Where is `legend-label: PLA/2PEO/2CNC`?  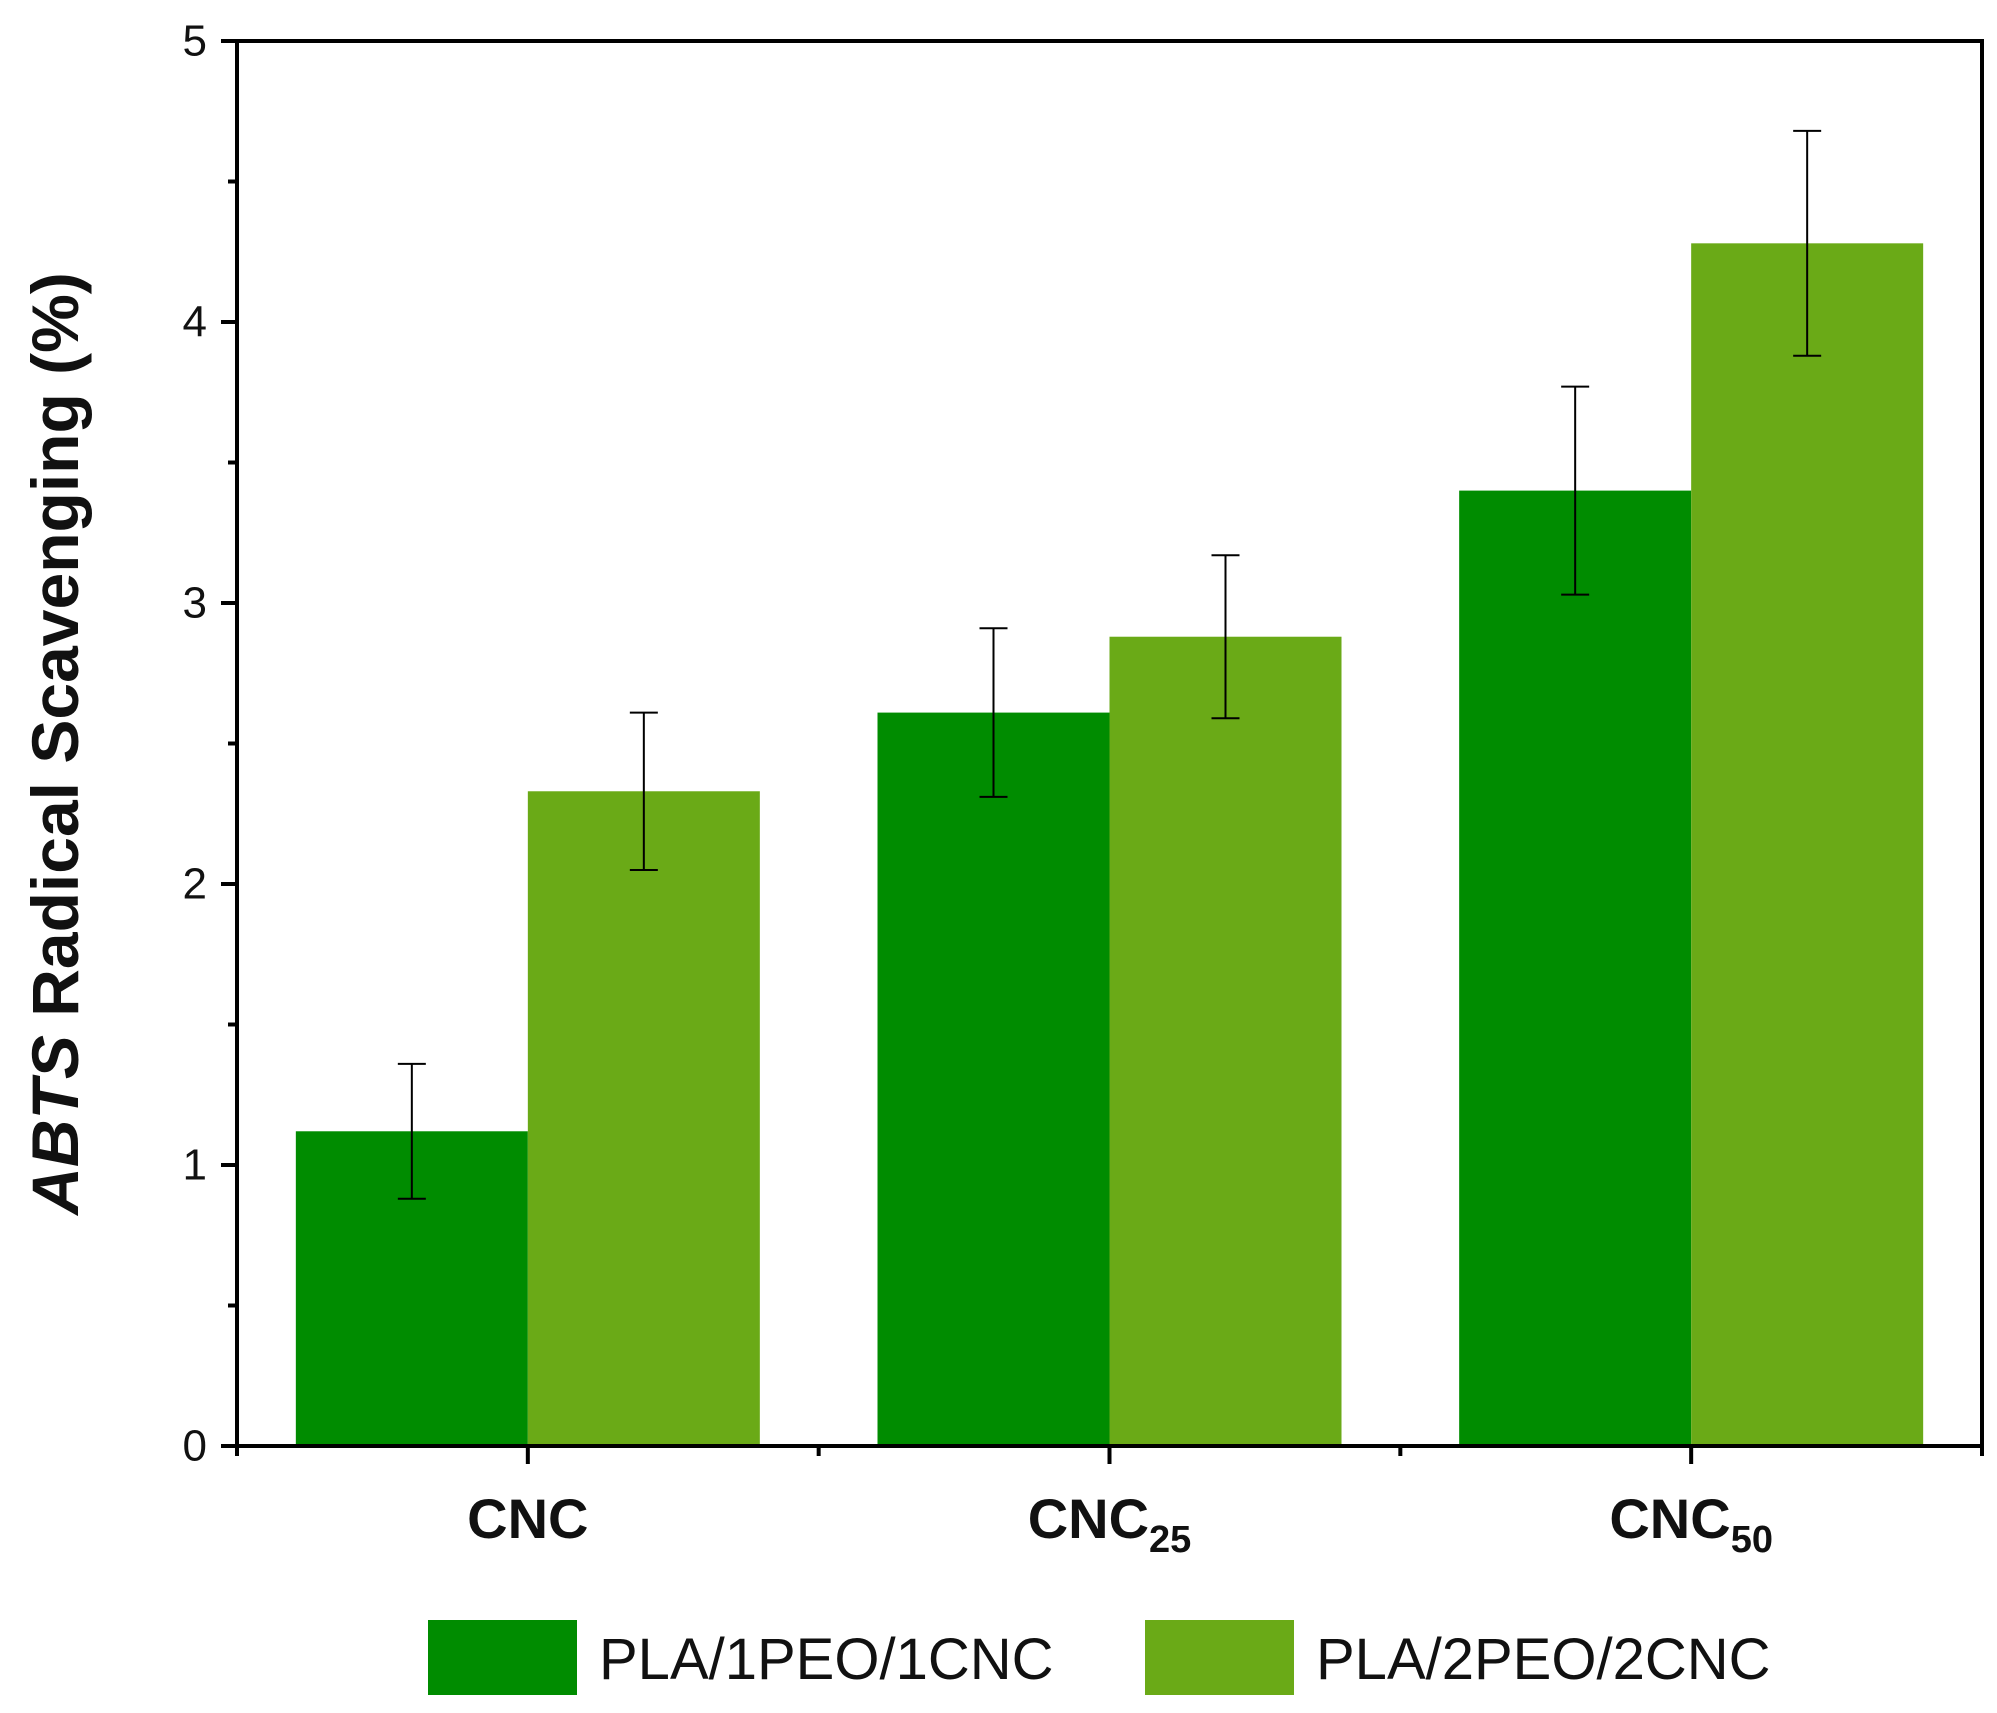 legend-label: PLA/2PEO/2CNC is located at coordinates (1543, 1659).